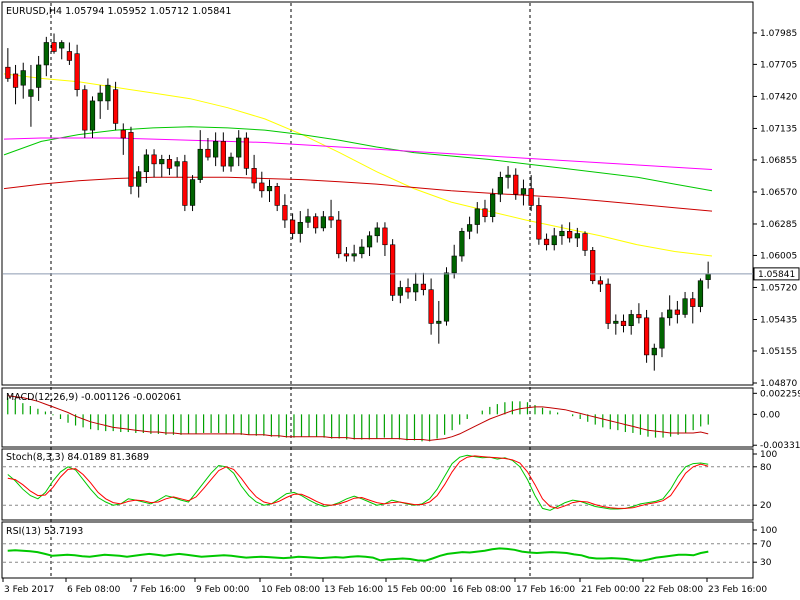 The height and width of the screenshot is (600, 800). What do you see at coordinates (778, 65) in the screenshot?
I see `price-tick-label: 1.07705` at bounding box center [778, 65].